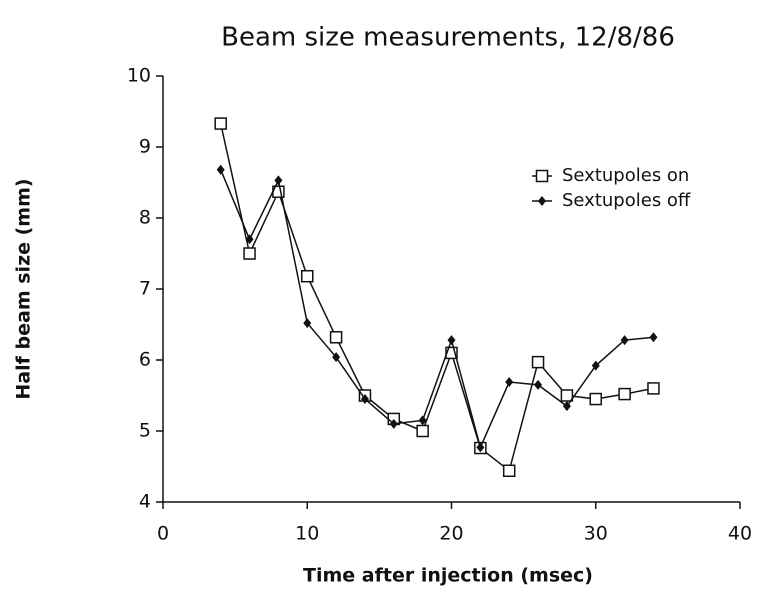 The width and height of the screenshot is (778, 592). What do you see at coordinates (145, 360) in the screenshot?
I see `y-tick-label: 6` at bounding box center [145, 360].